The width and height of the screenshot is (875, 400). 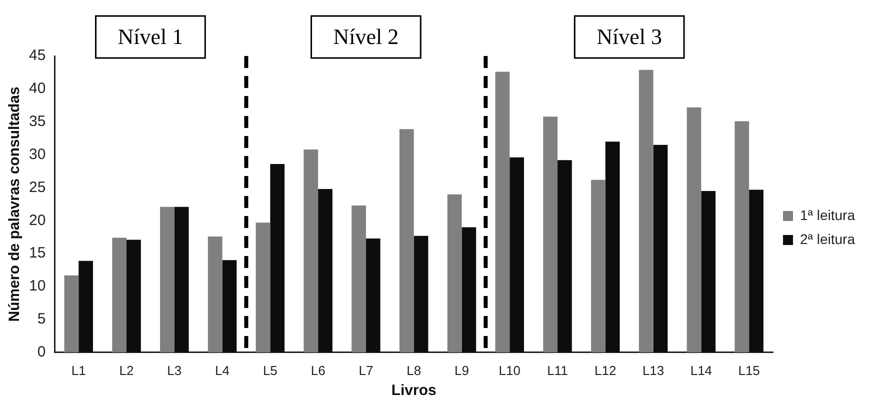 What do you see at coordinates (828, 214) in the screenshot?
I see `legend-label: 1ª leitura` at bounding box center [828, 214].